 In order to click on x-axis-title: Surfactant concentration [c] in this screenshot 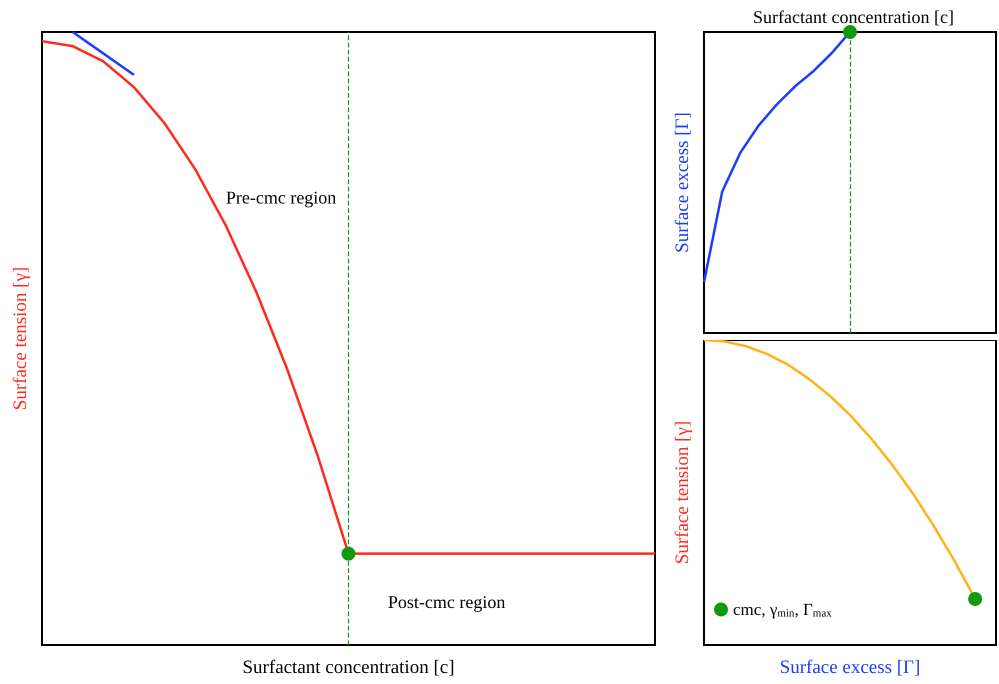, I will do `click(348, 667)`.